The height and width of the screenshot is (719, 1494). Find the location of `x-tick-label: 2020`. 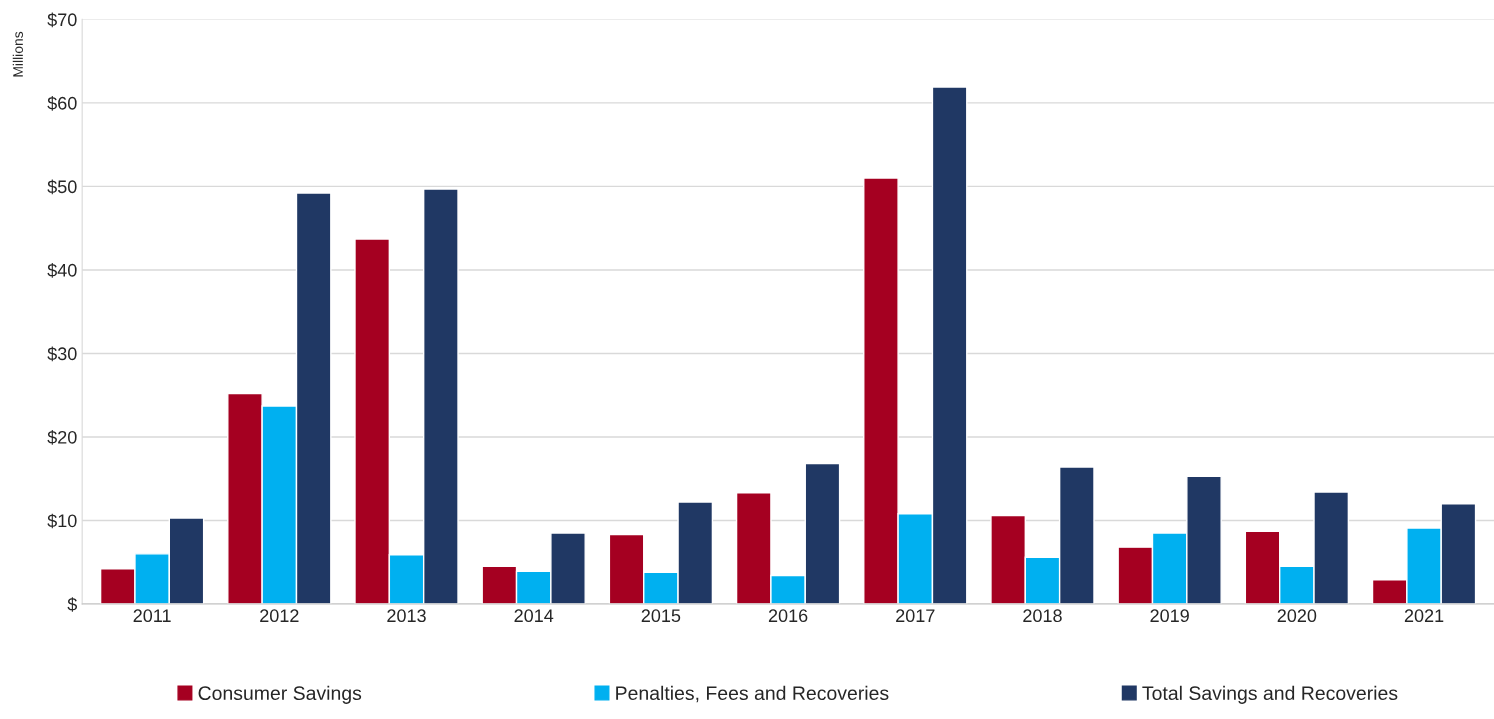

x-tick-label: 2020 is located at coordinates (1297, 616).